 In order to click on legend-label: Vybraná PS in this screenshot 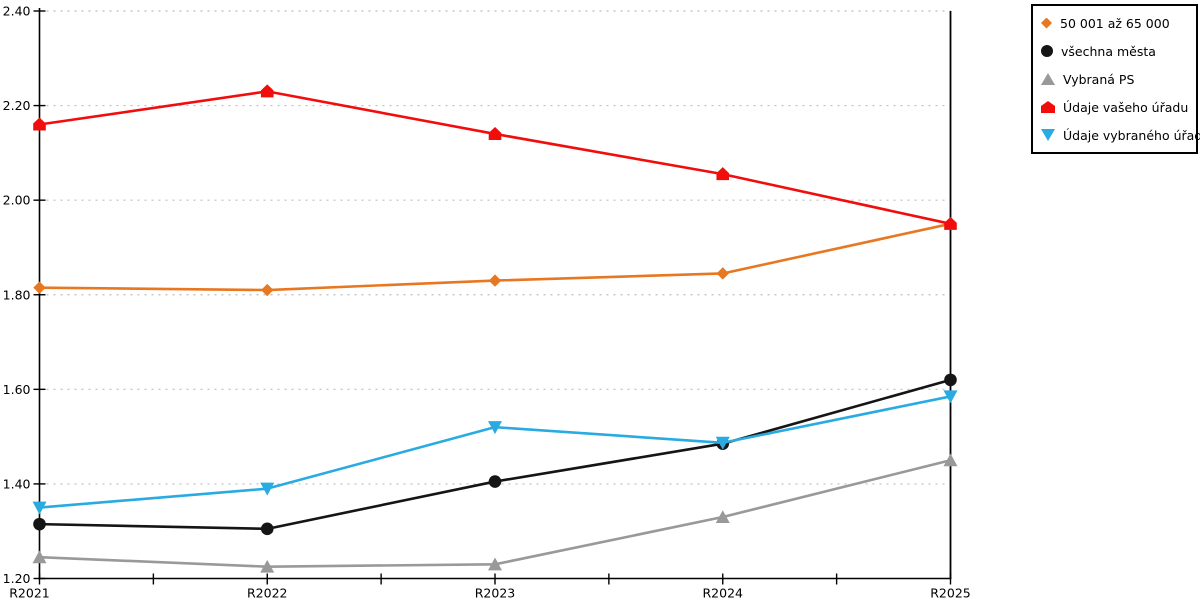, I will do `click(1099, 79)`.